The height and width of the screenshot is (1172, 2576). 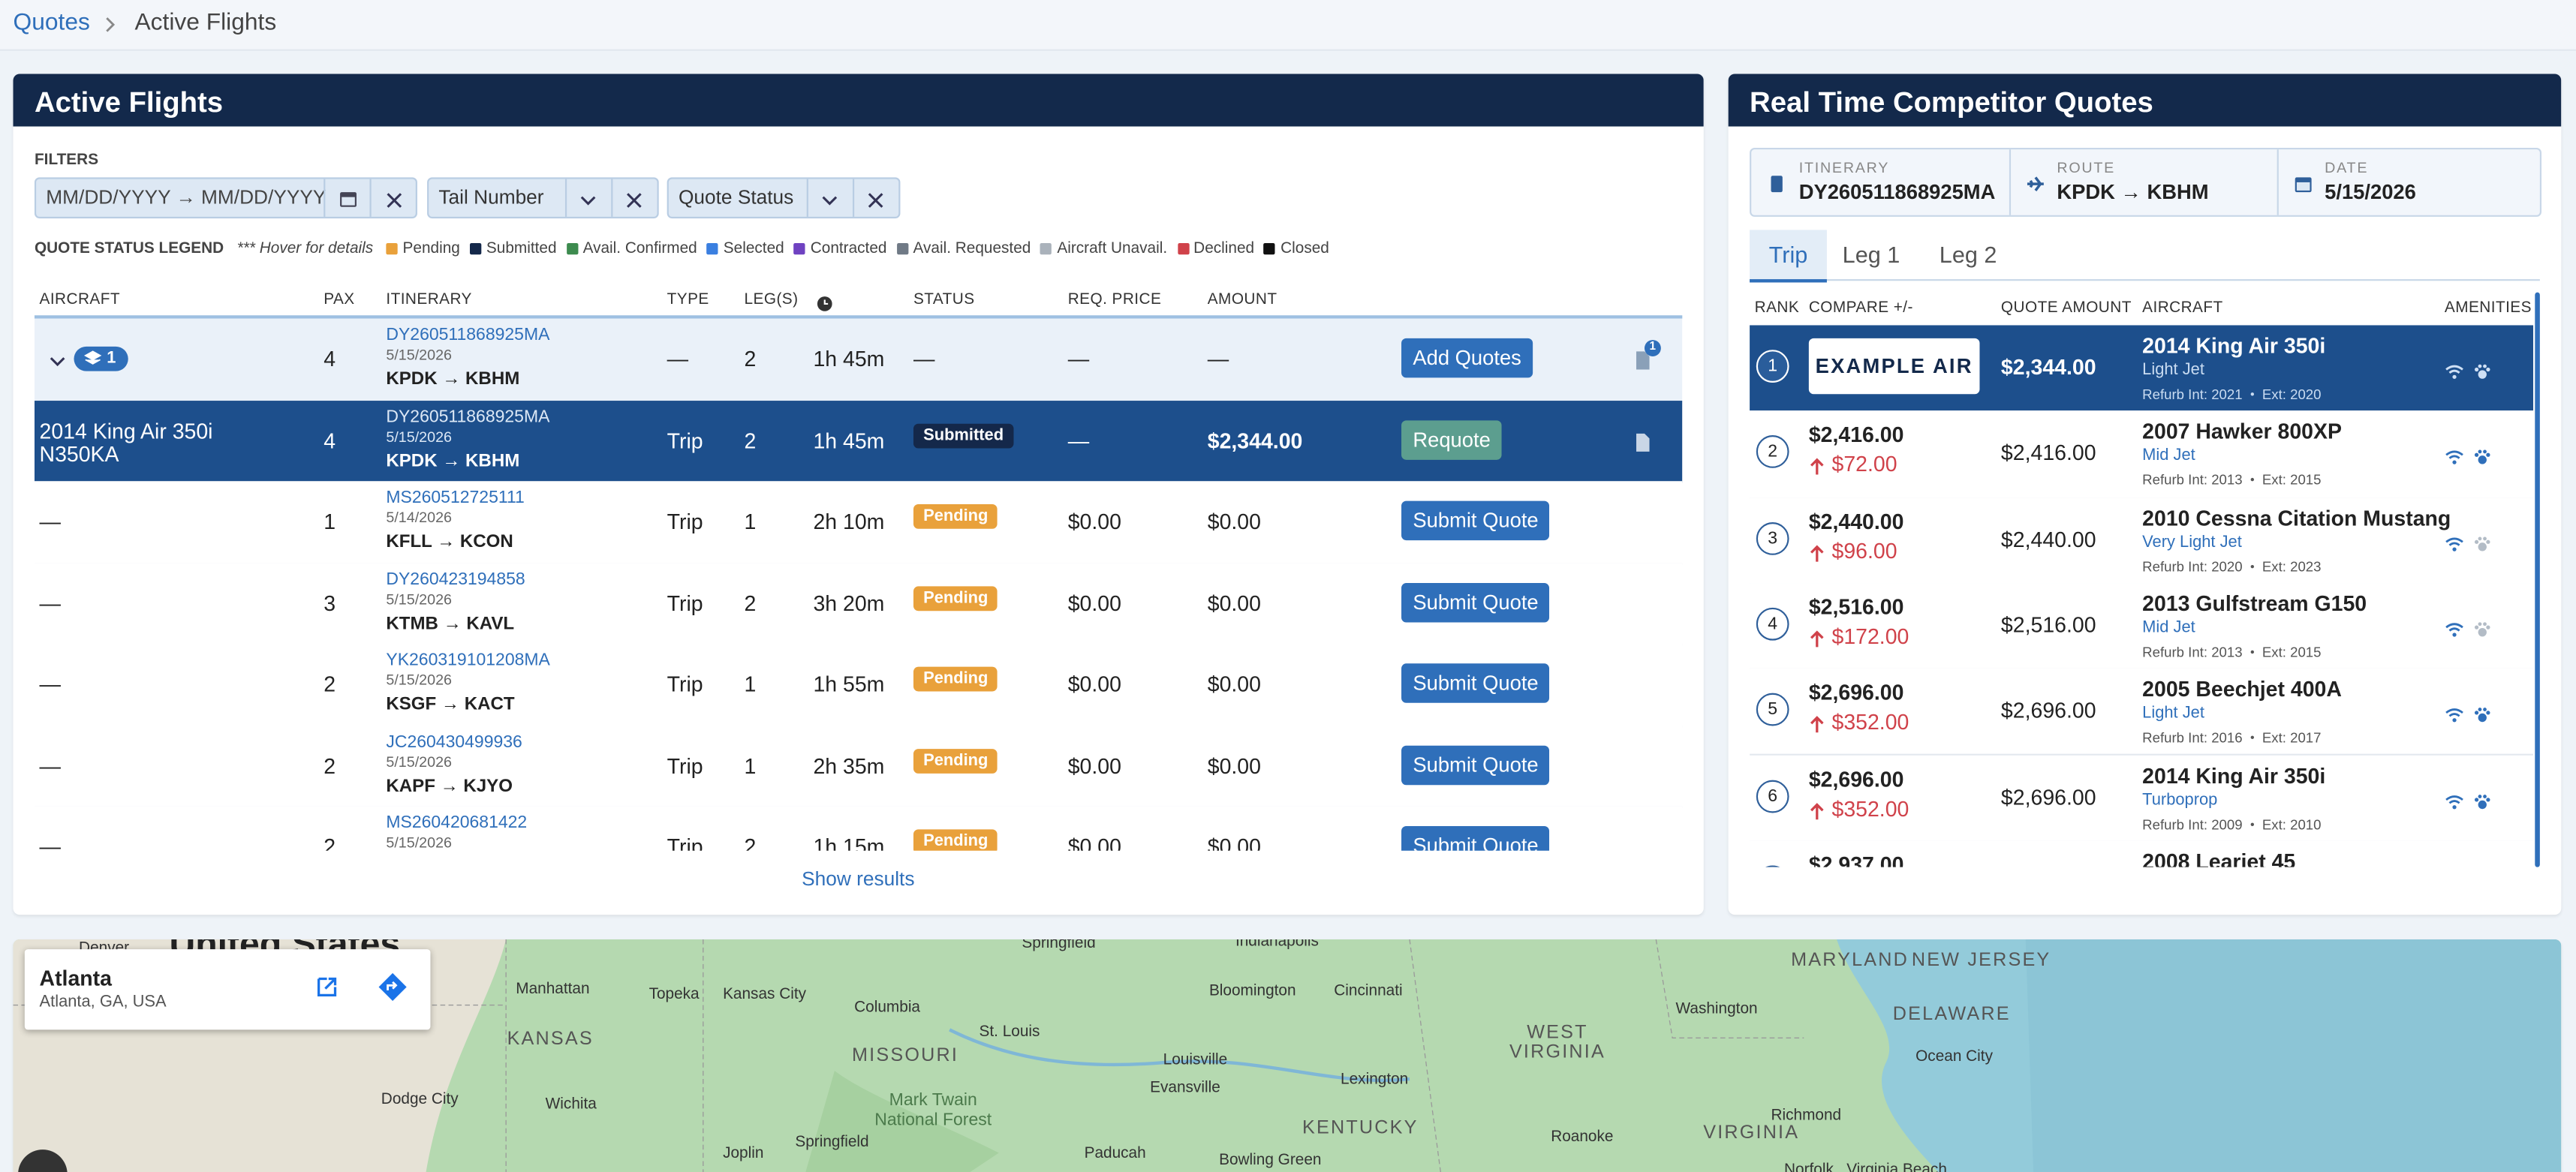 I want to click on breadcrumb-link: Quotes, so click(x=52, y=23).